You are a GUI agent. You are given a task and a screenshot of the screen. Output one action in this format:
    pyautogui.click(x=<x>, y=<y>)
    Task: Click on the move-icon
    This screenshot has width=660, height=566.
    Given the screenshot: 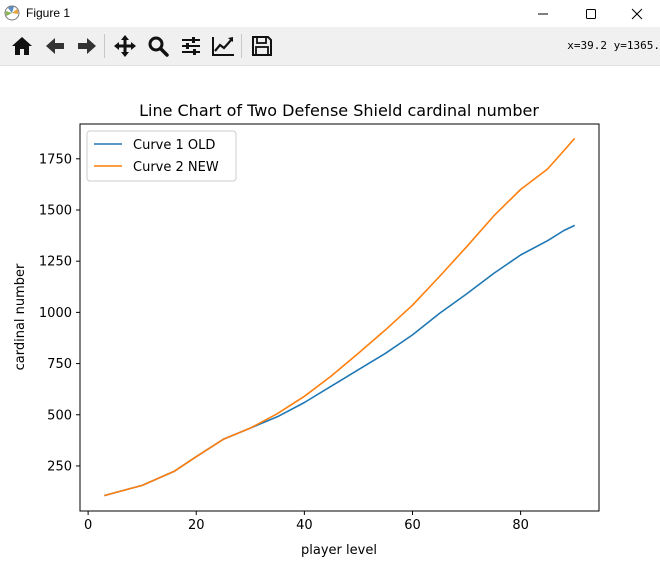 What is the action you would take?
    pyautogui.click(x=125, y=46)
    